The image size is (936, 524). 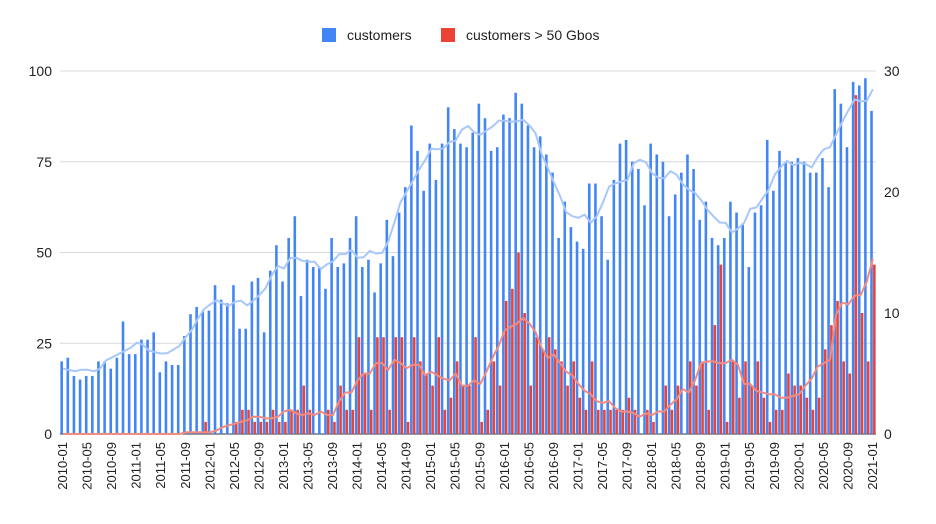 What do you see at coordinates (430, 466) in the screenshot?
I see `x-tick-label: 2015-01` at bounding box center [430, 466].